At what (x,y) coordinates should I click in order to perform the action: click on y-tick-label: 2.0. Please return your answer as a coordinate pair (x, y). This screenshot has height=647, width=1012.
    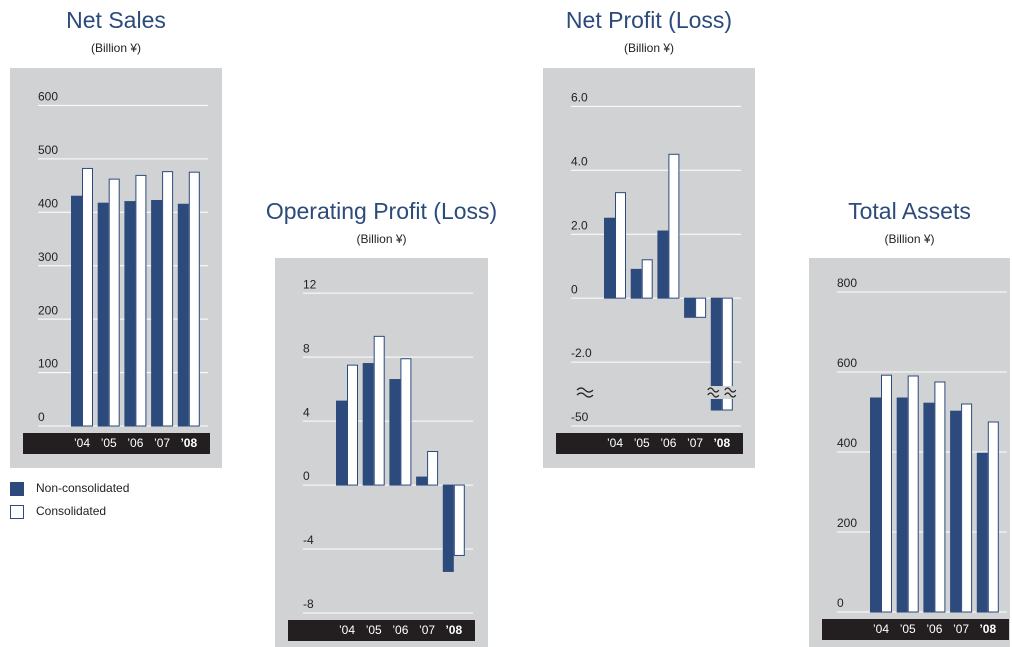
    Looking at the image, I should click on (579, 225).